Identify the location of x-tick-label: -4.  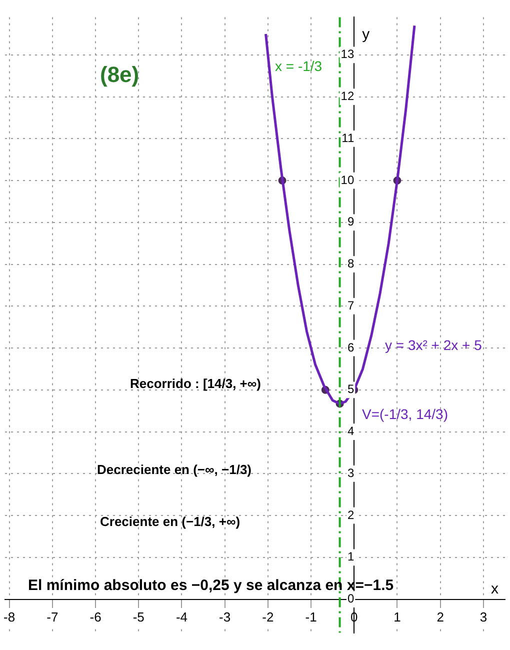
(182, 617).